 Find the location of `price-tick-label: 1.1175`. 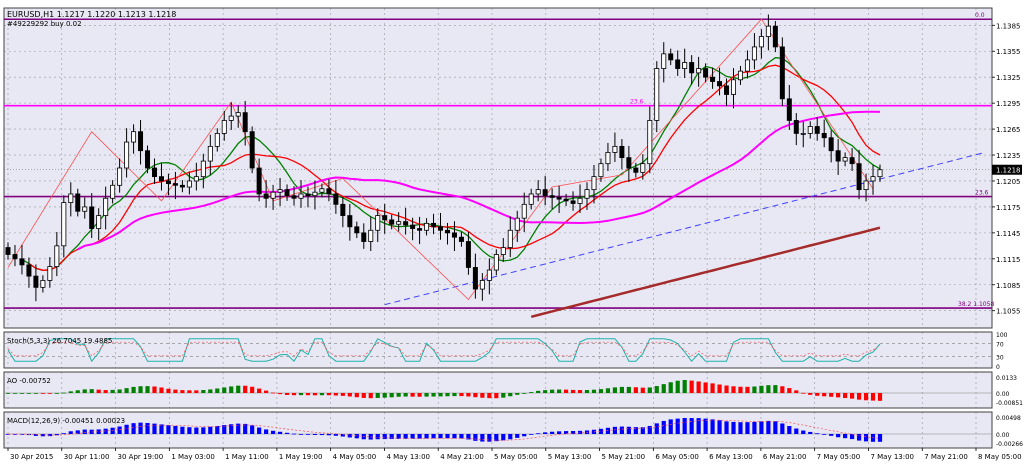

price-tick-label: 1.1175 is located at coordinates (1008, 208).